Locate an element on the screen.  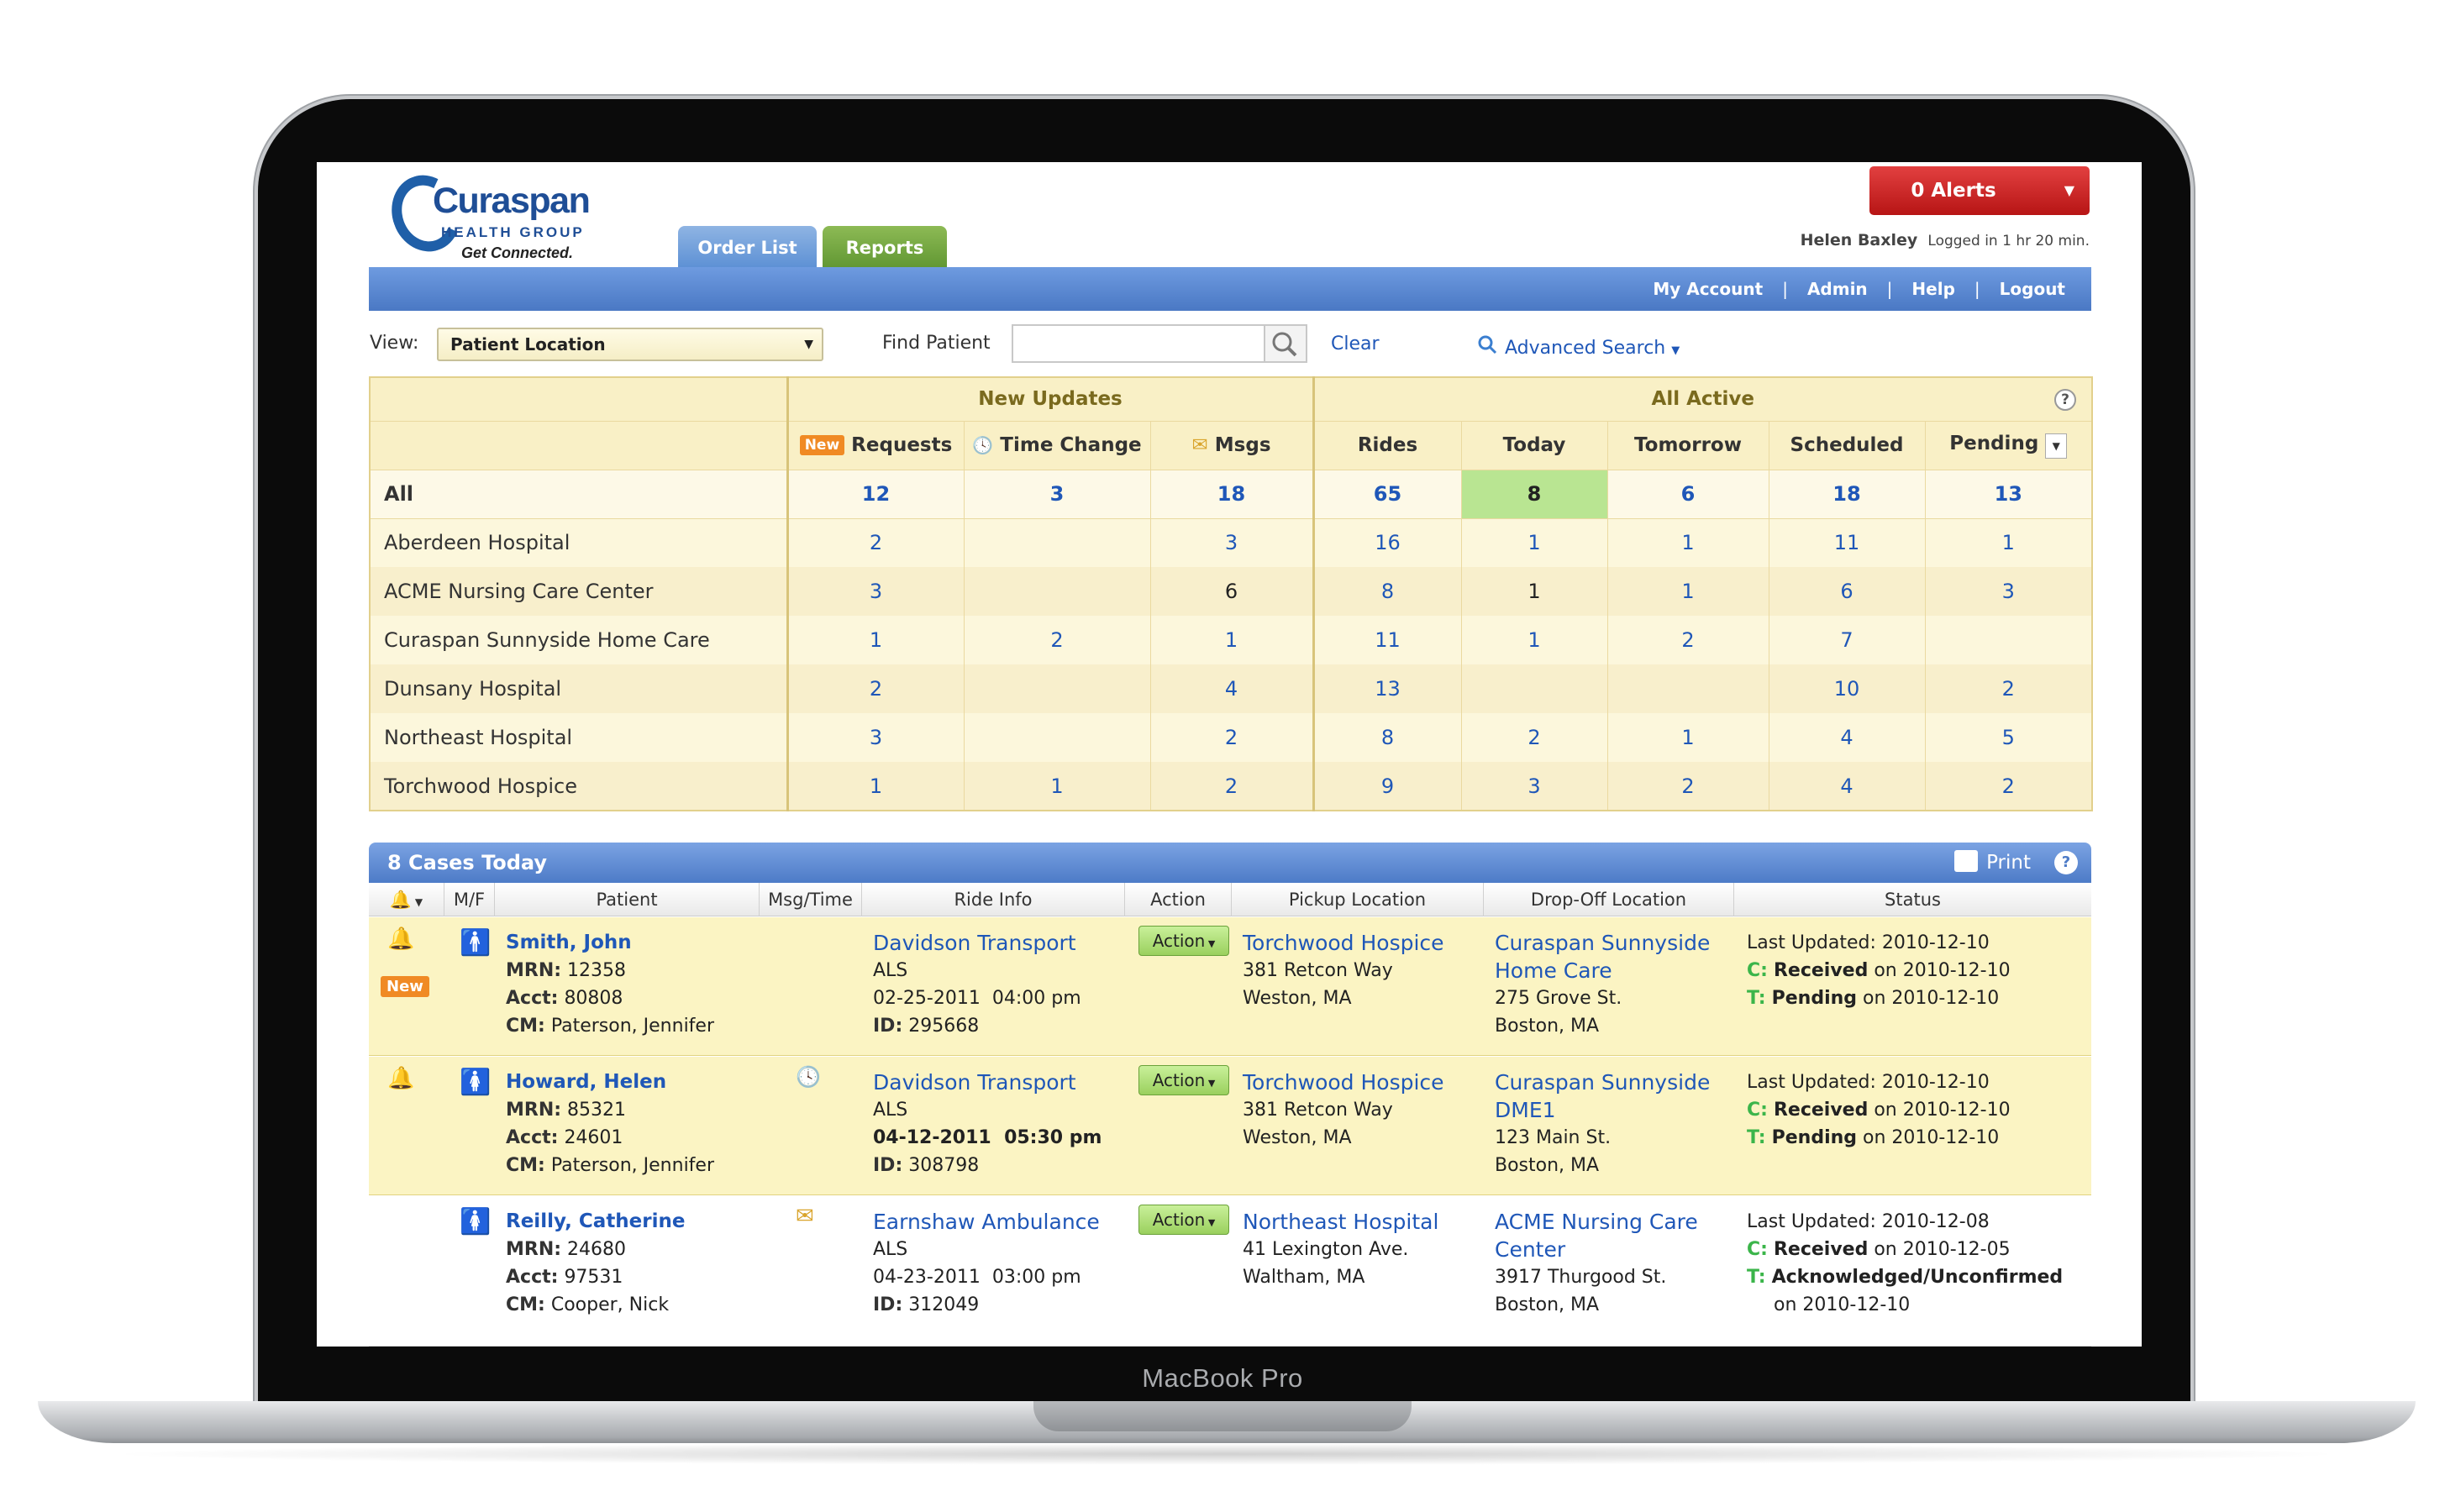
chevron-down-icon: ▼ is located at coordinates (2056, 446).